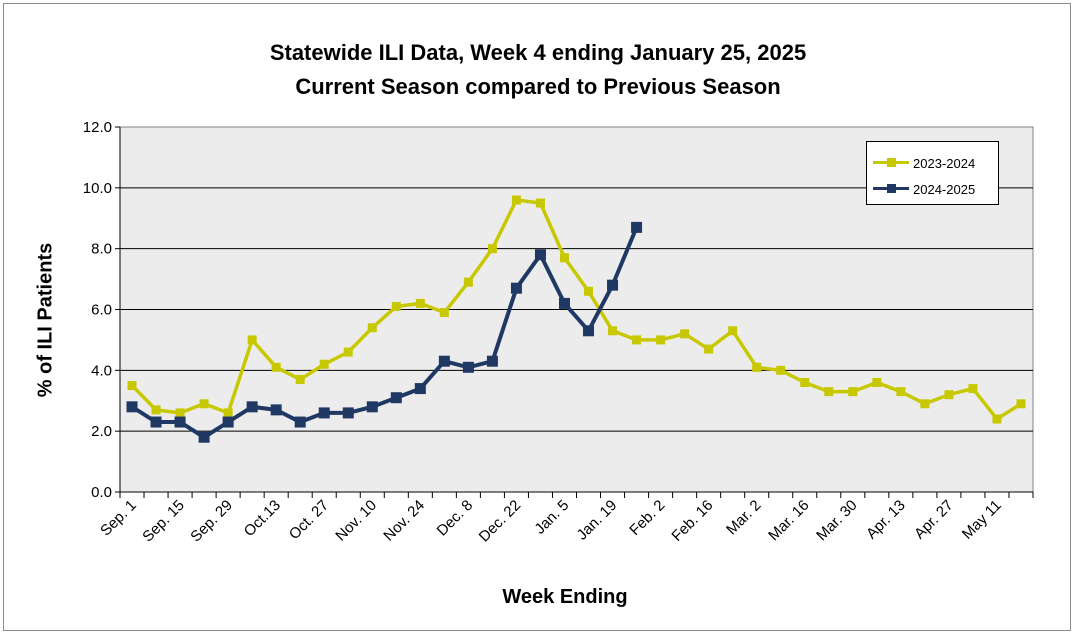 This screenshot has width=1076, height=636. I want to click on x-tick-label: Oct.13, so click(262, 518).